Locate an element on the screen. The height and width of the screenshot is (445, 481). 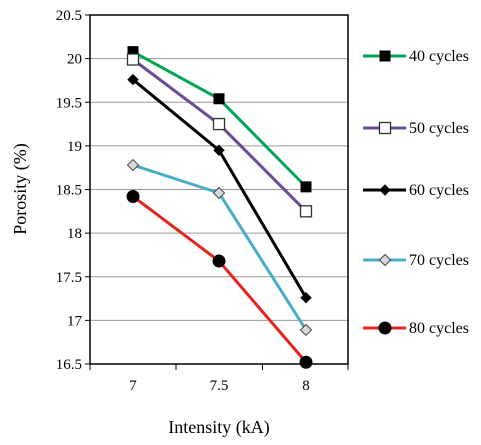
x-tick-label: 7.5 is located at coordinates (219, 386).